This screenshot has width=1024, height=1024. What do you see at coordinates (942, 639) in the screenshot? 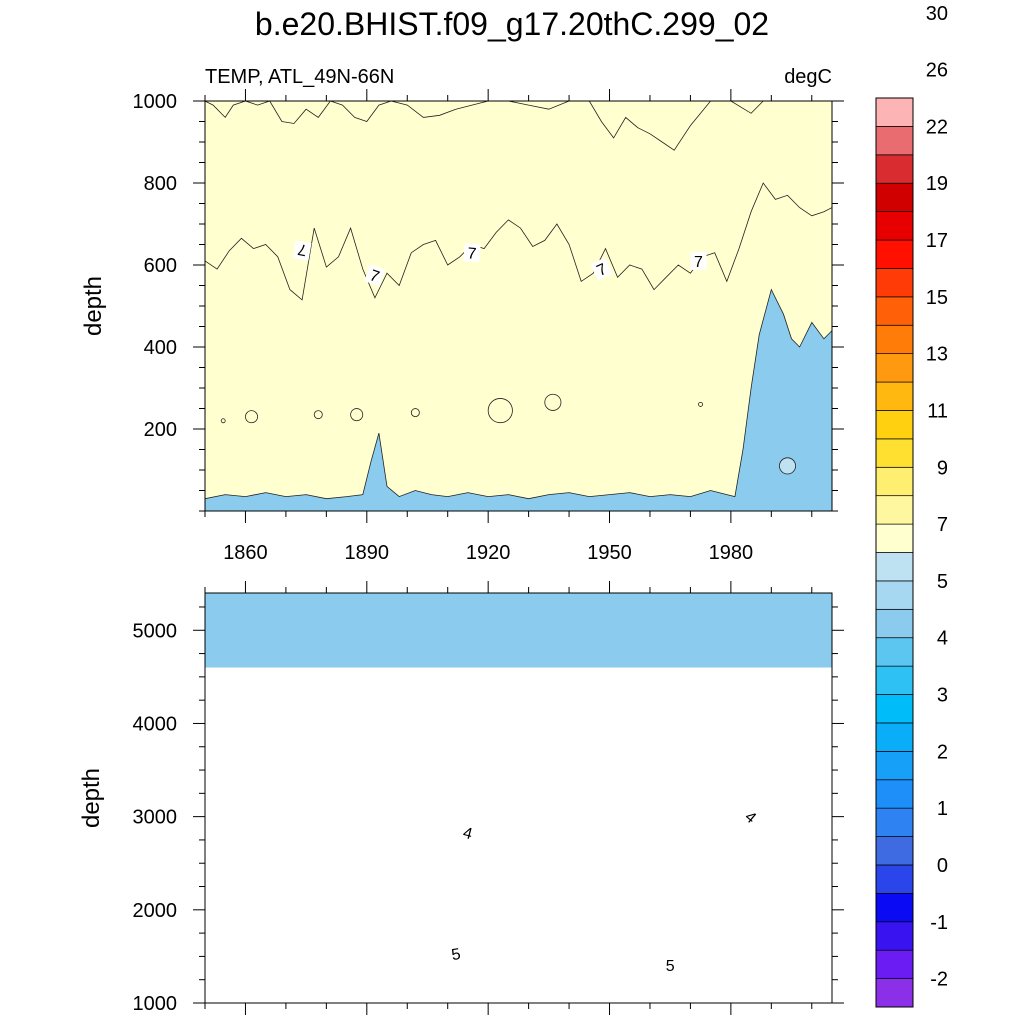
I see `colorbar-label: 4` at bounding box center [942, 639].